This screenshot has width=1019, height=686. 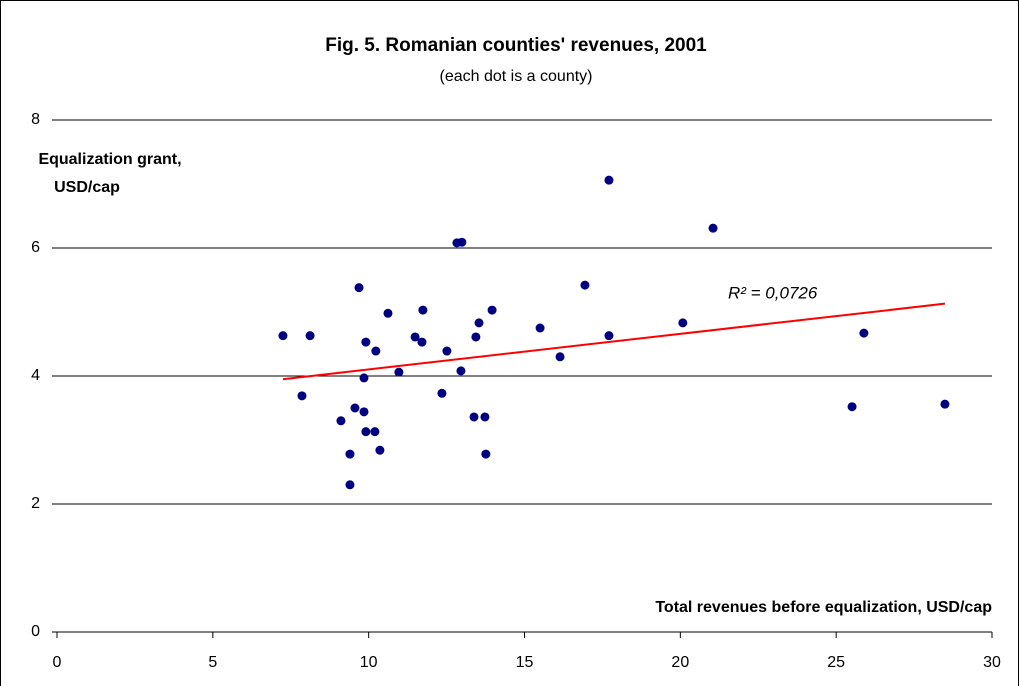 I want to click on y-axis-label: Equalization grant,, so click(x=109, y=159).